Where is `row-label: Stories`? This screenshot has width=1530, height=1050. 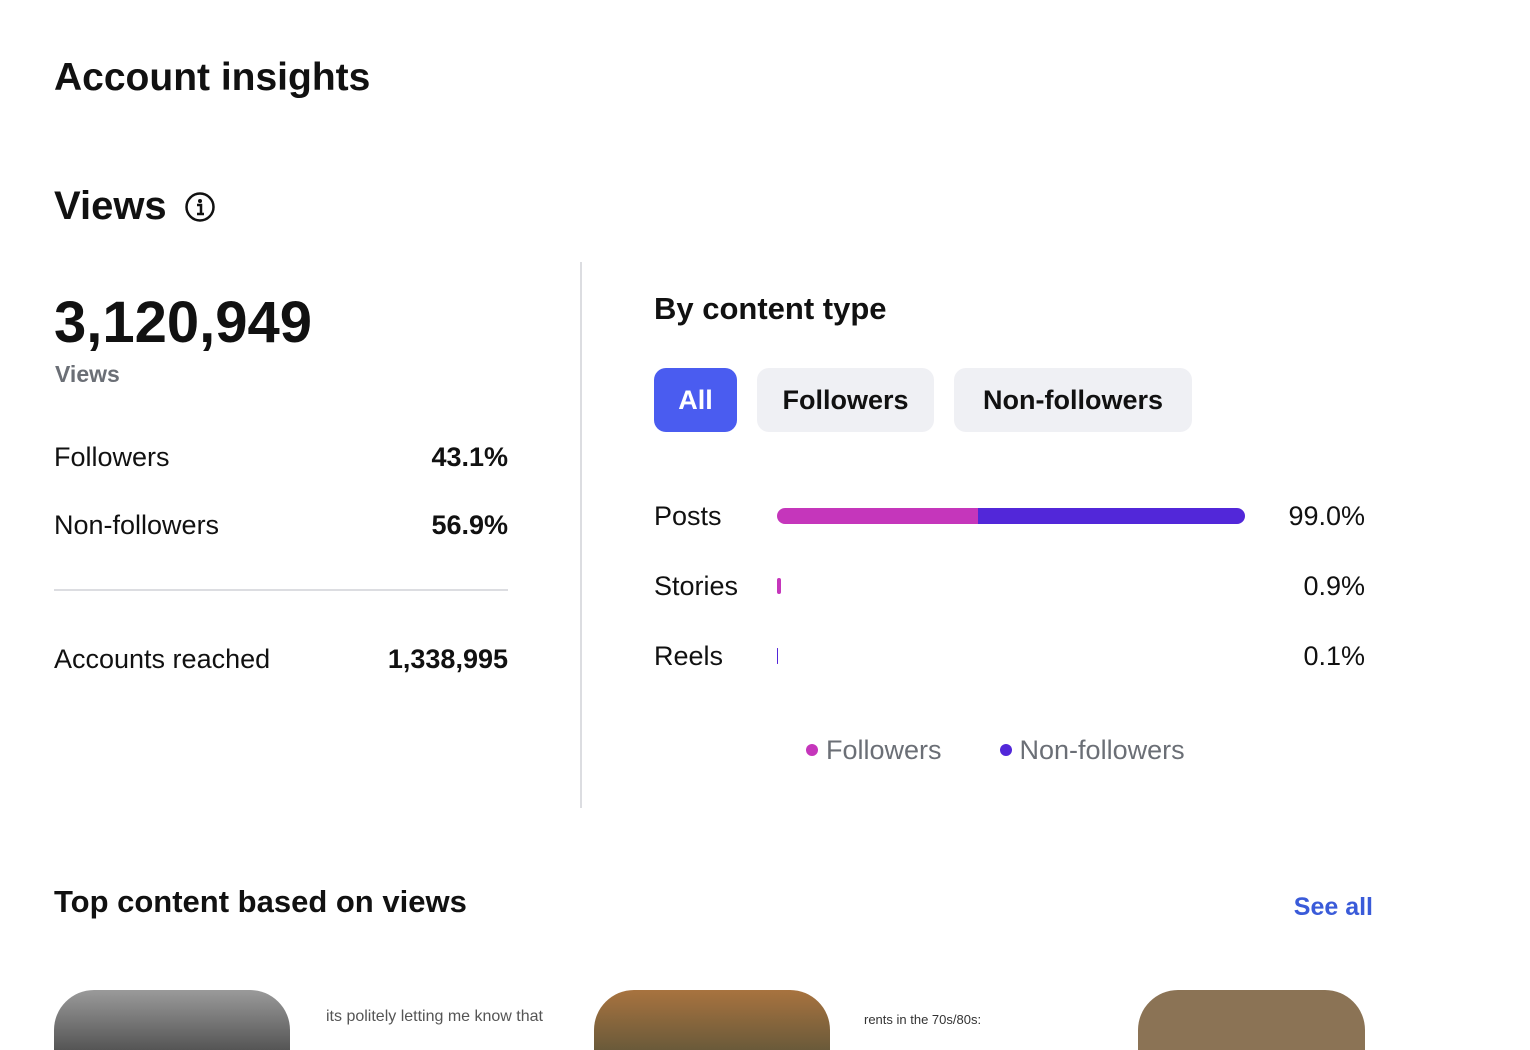
row-label: Stories is located at coordinates (696, 586).